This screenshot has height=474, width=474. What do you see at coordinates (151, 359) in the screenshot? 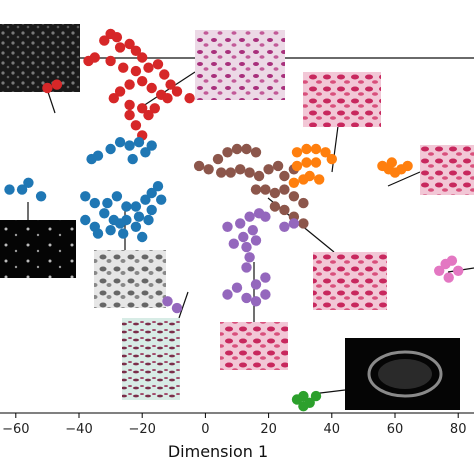
I see `thumbnail-tissue` at bounding box center [151, 359].